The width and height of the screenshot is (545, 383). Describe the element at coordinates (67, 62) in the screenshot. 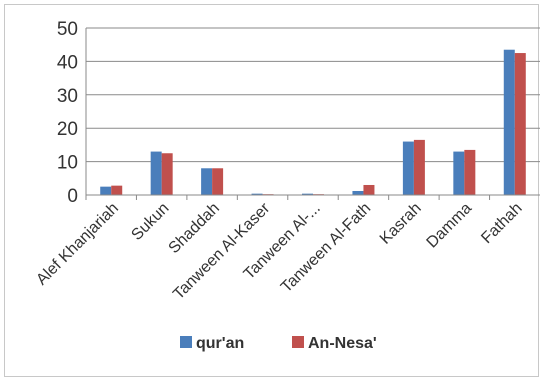

I see `y-tick-label-40: 40` at that location.